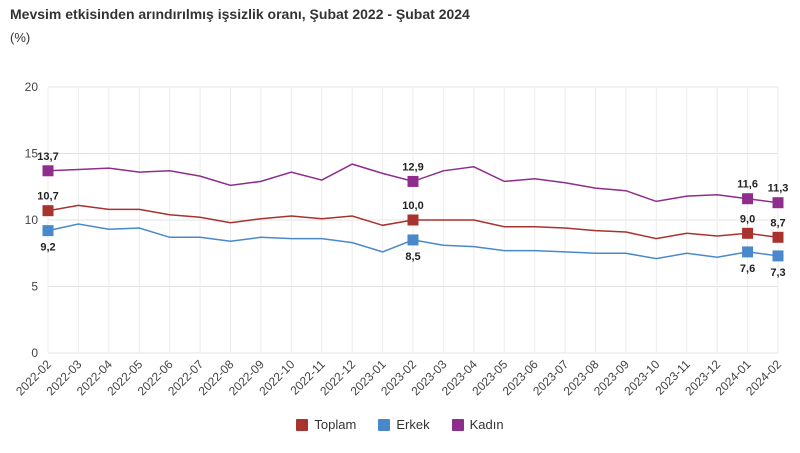  Describe the element at coordinates (47, 248) in the screenshot. I see `data-label: 9,2` at that location.